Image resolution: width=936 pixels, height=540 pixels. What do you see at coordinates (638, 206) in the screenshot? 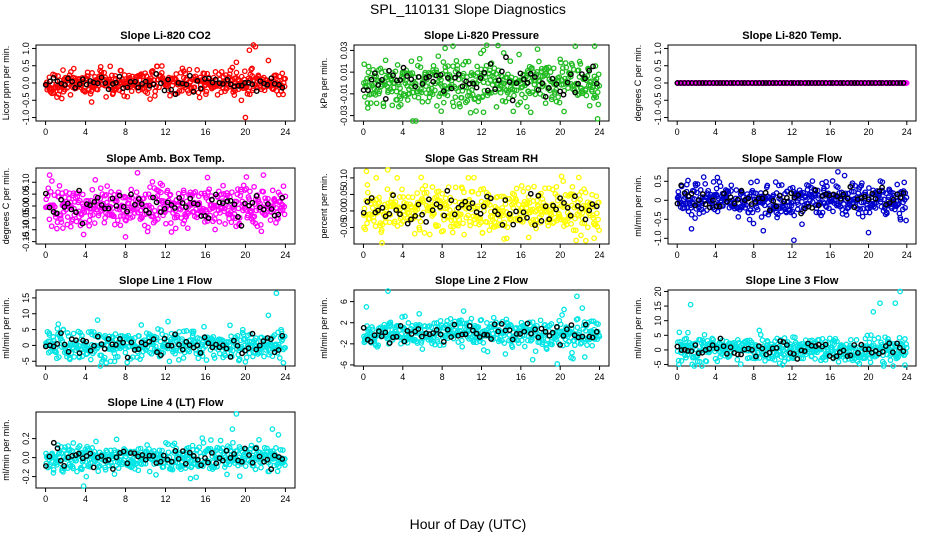
I see `y-axis-label: ml/min per min.` at bounding box center [638, 206].